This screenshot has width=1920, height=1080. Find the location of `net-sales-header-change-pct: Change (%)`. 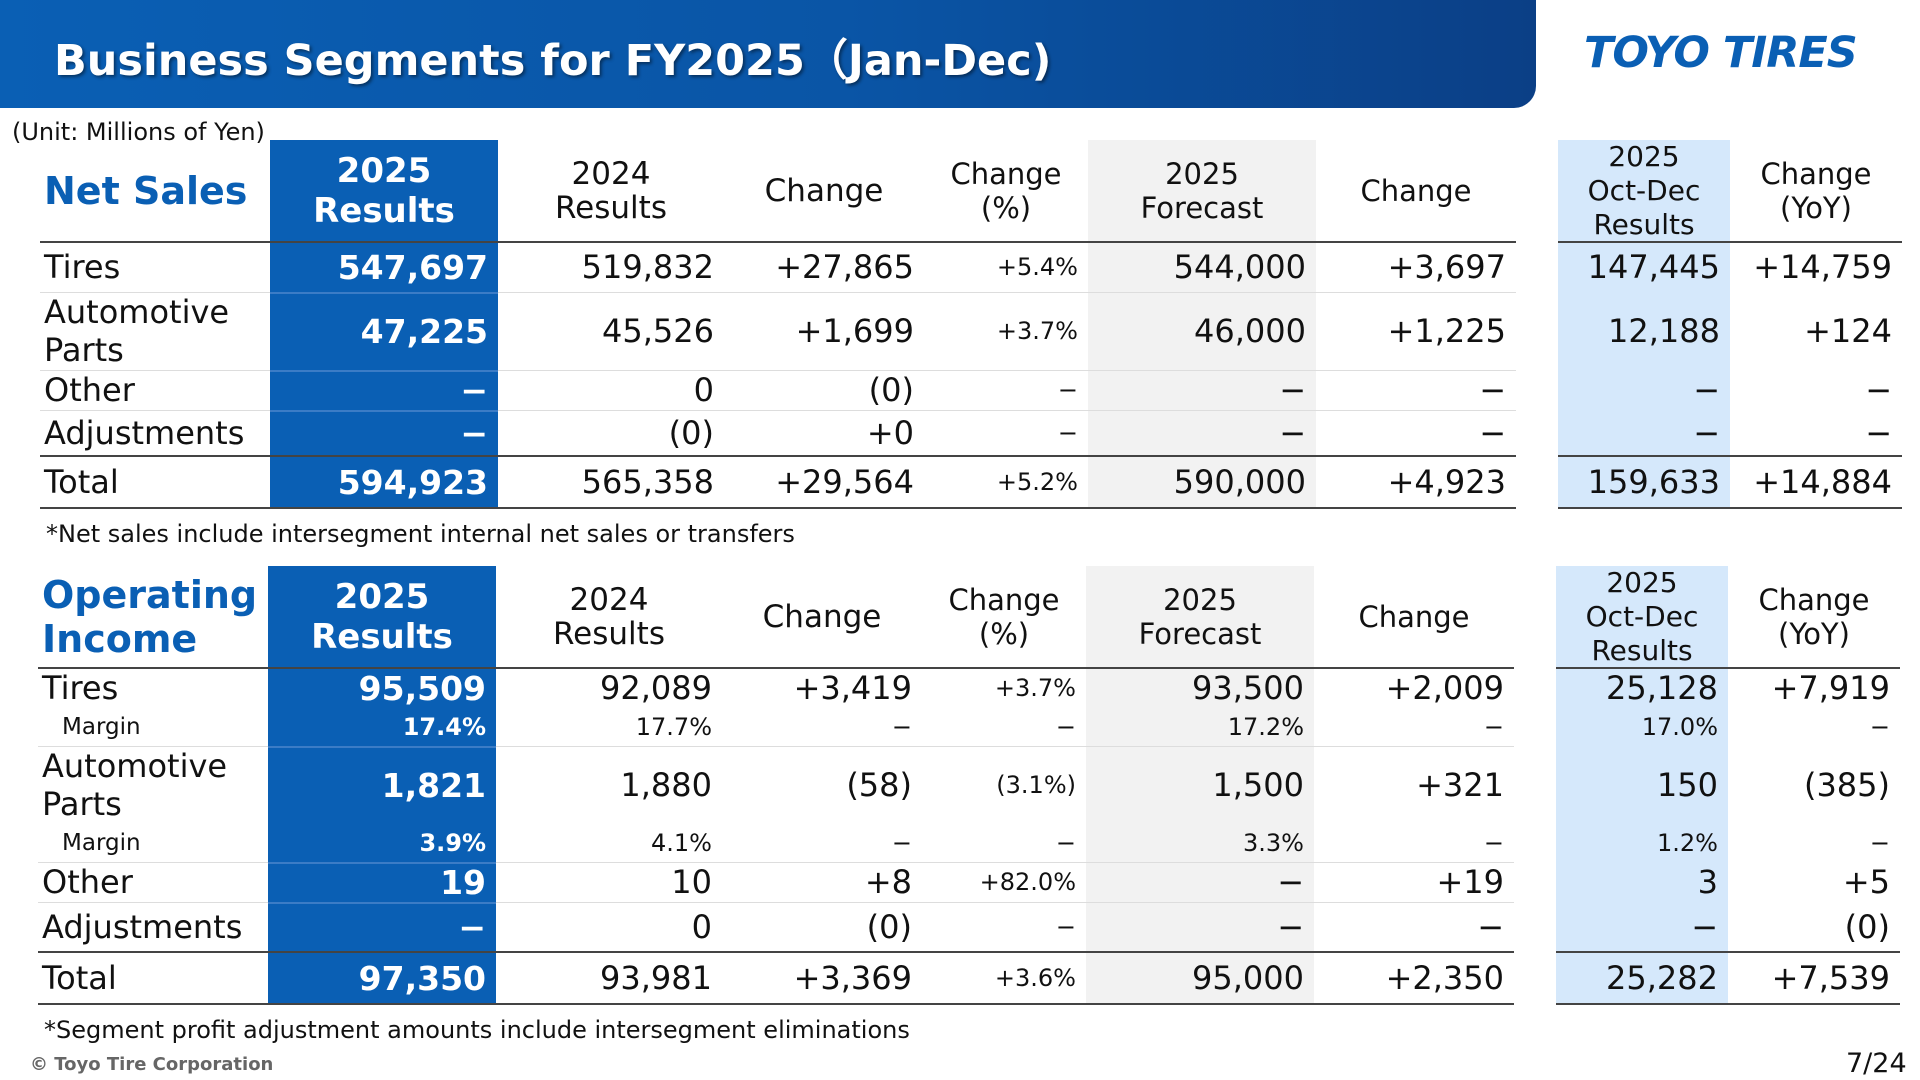

net-sales-header-change-pct: Change (%) is located at coordinates (1006, 191).